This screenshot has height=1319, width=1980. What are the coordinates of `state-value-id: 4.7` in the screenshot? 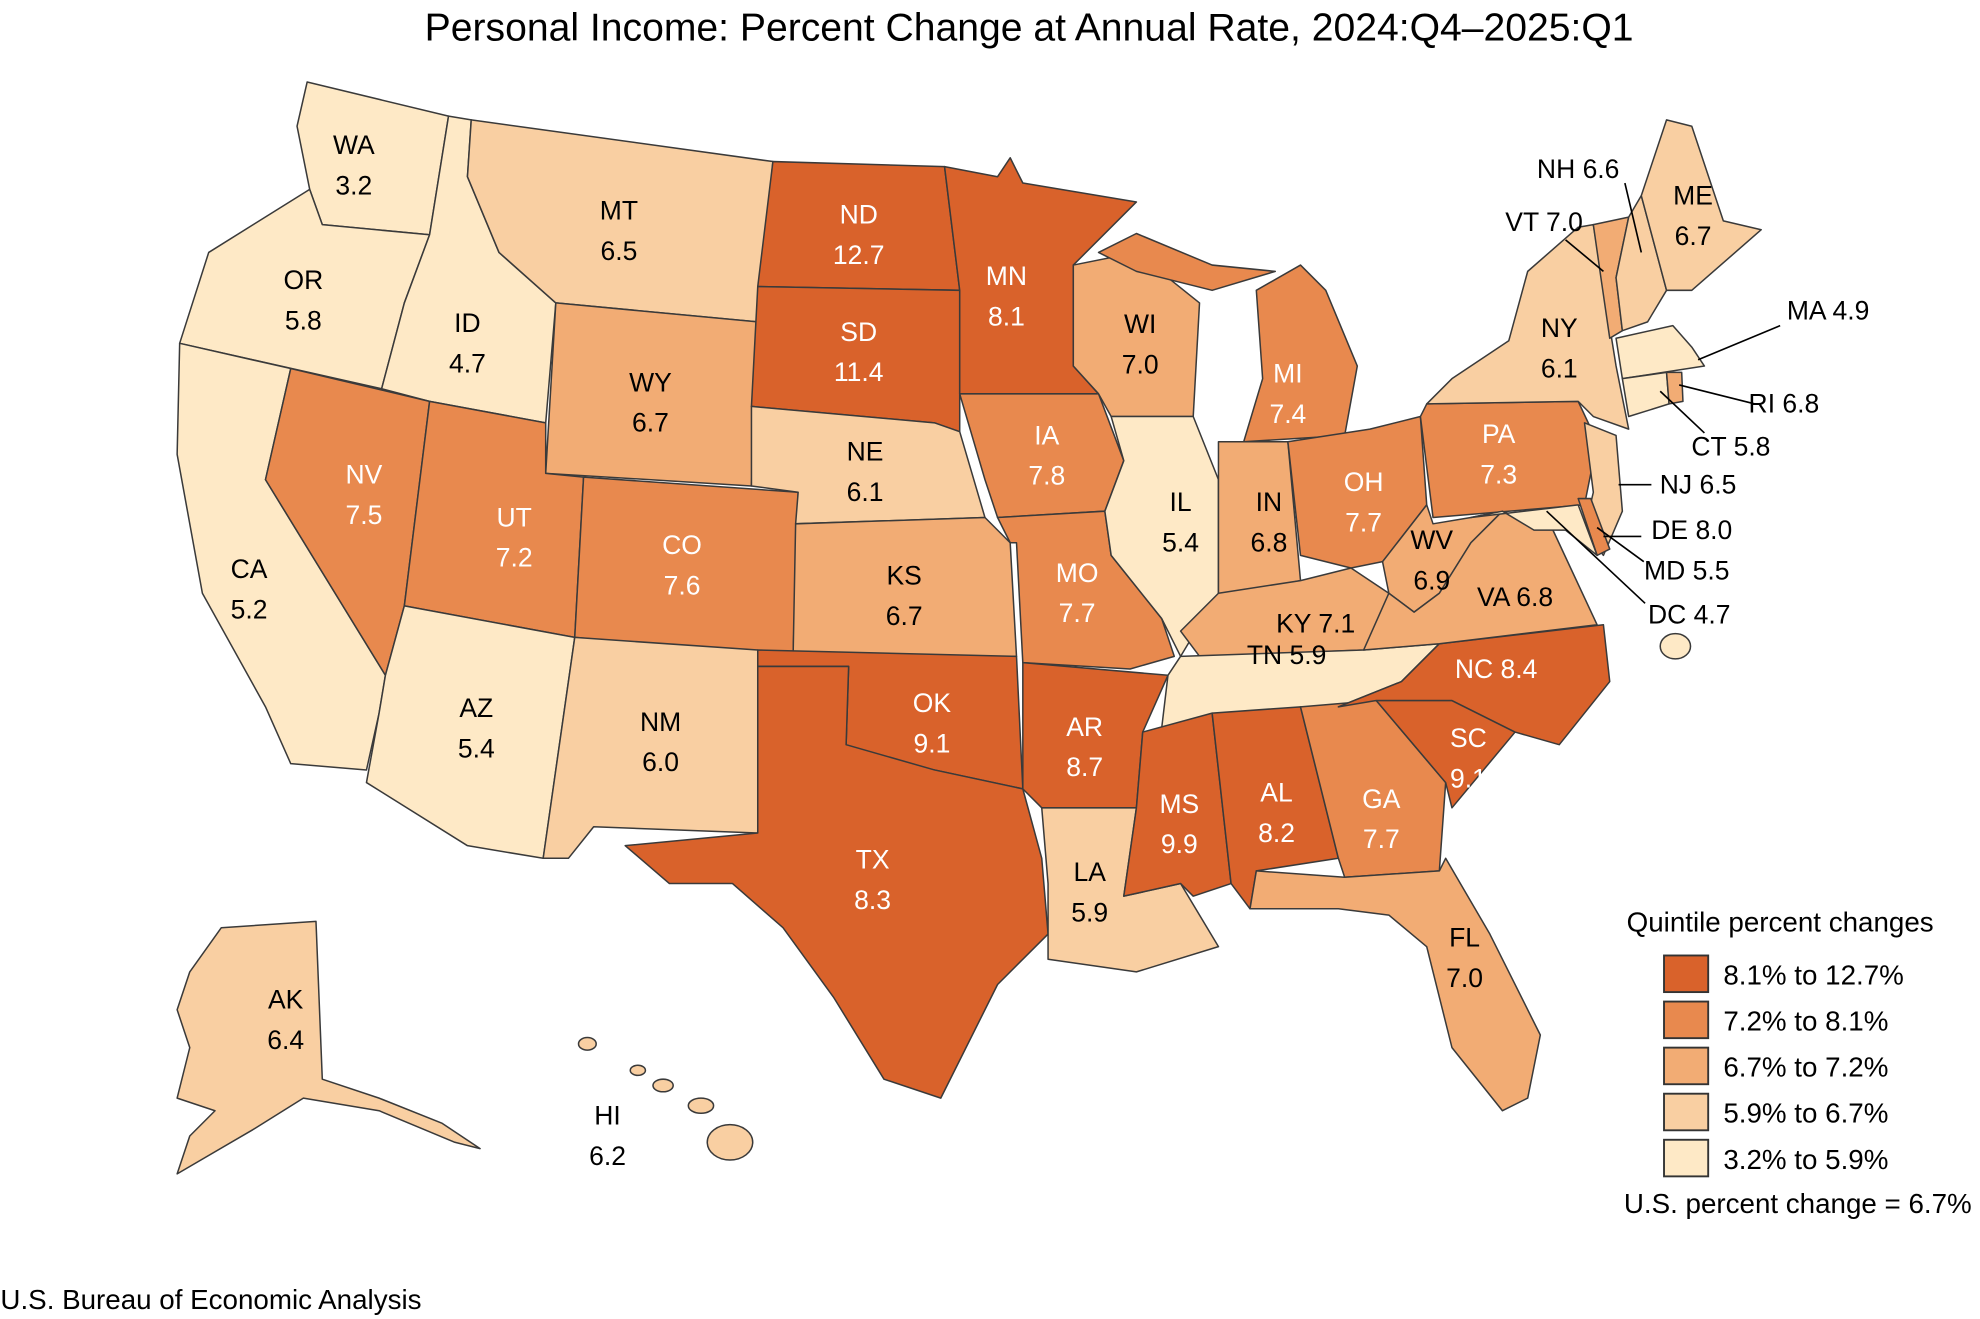 It's located at (467, 363).